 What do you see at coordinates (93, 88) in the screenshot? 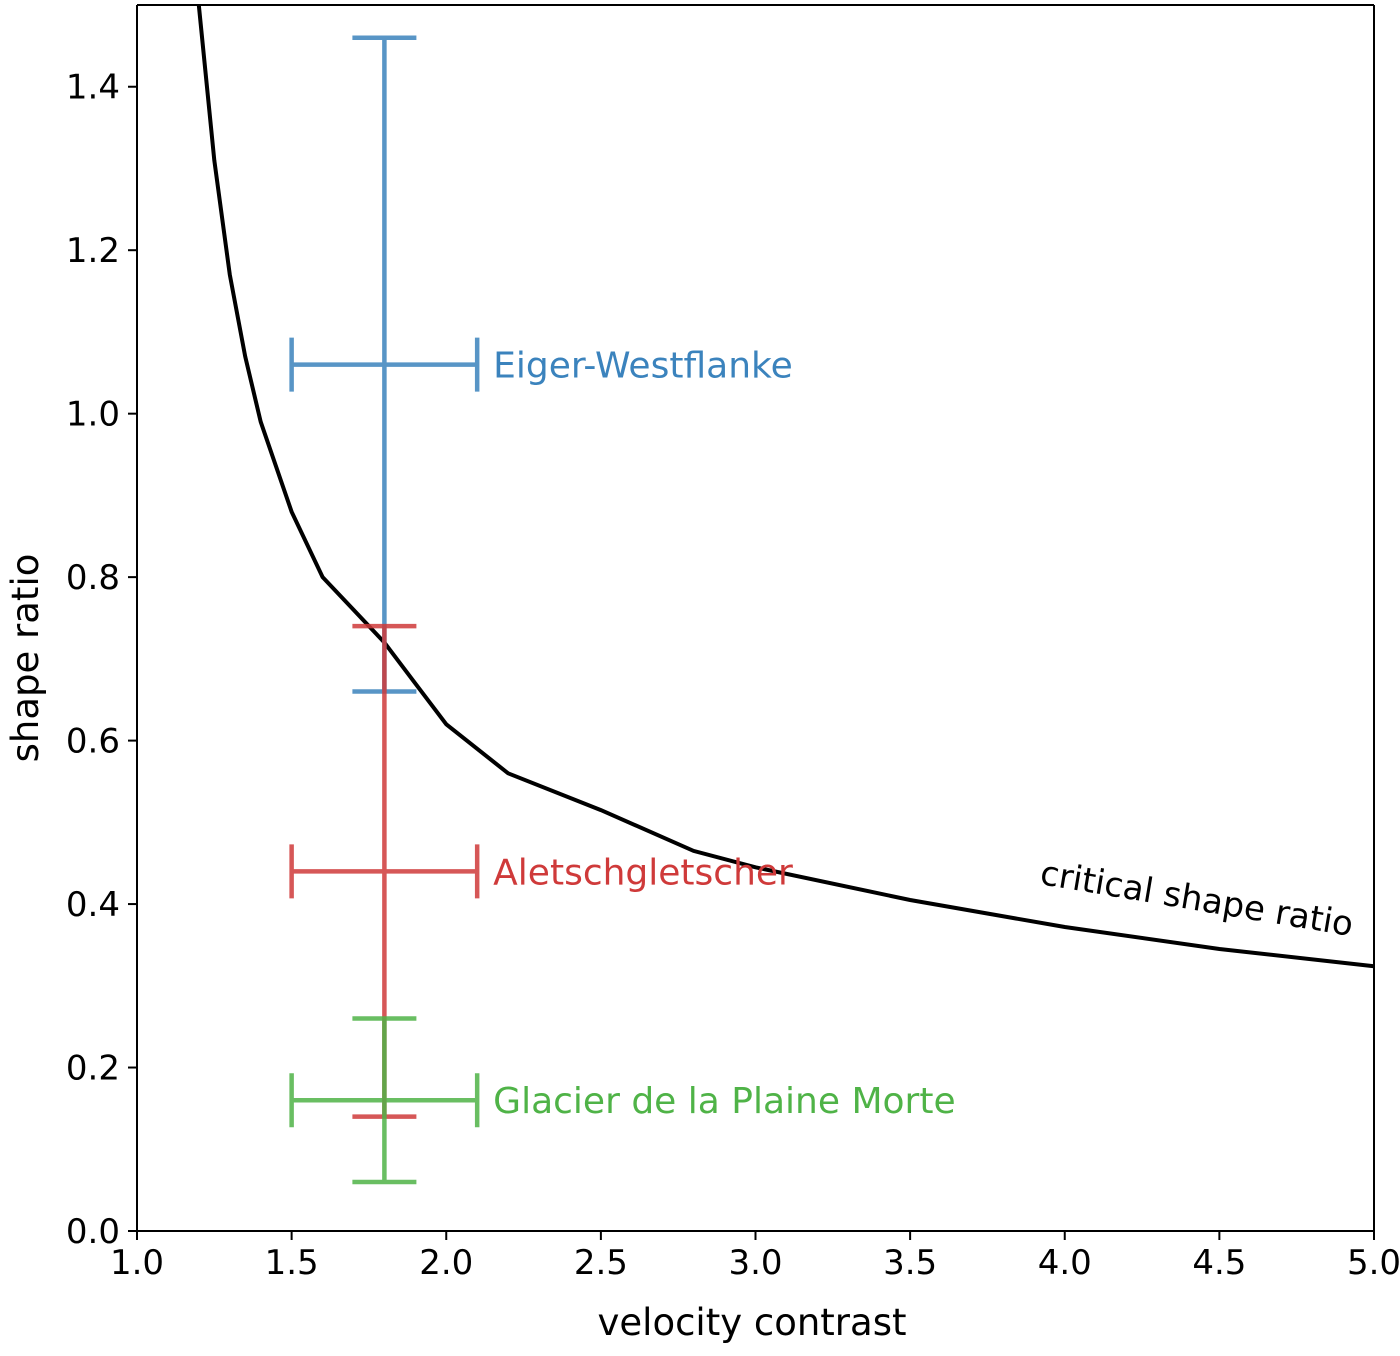
I see `y-tick-label: 1.4` at bounding box center [93, 88].